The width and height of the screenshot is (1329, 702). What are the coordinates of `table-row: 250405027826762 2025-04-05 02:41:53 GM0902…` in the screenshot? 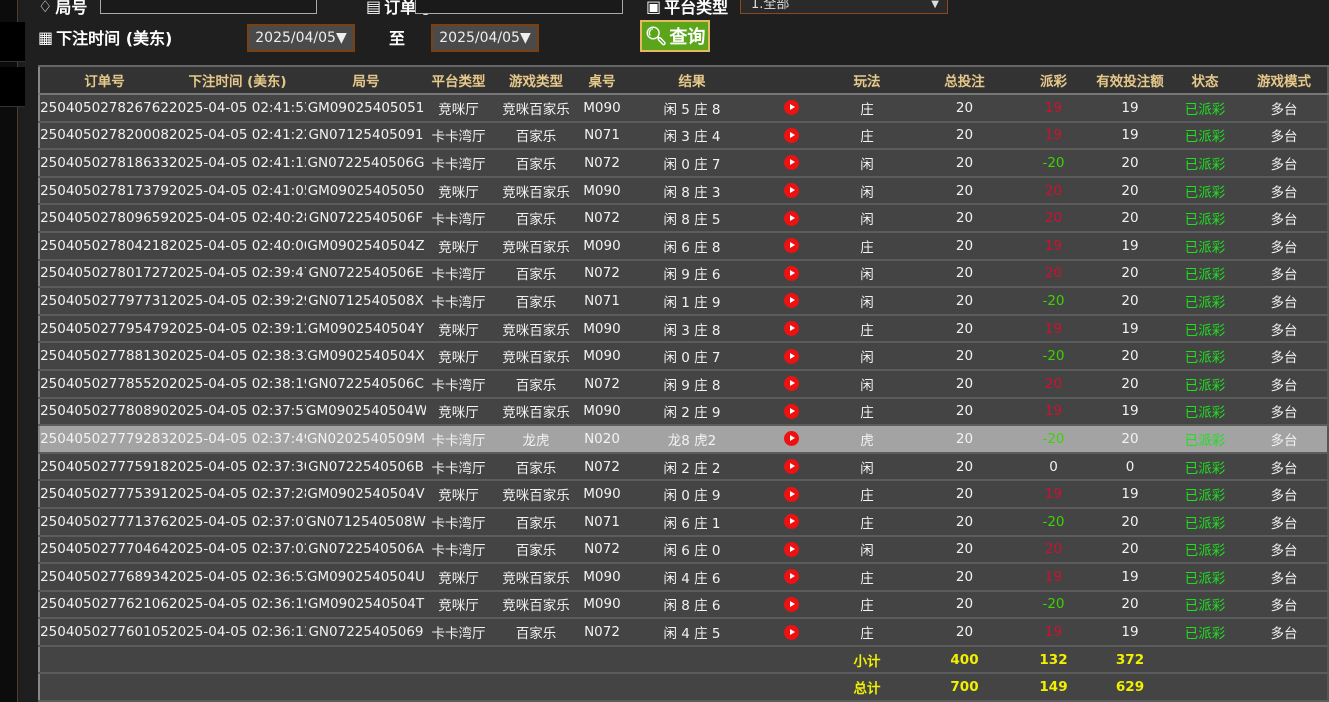 It's located at (683, 108).